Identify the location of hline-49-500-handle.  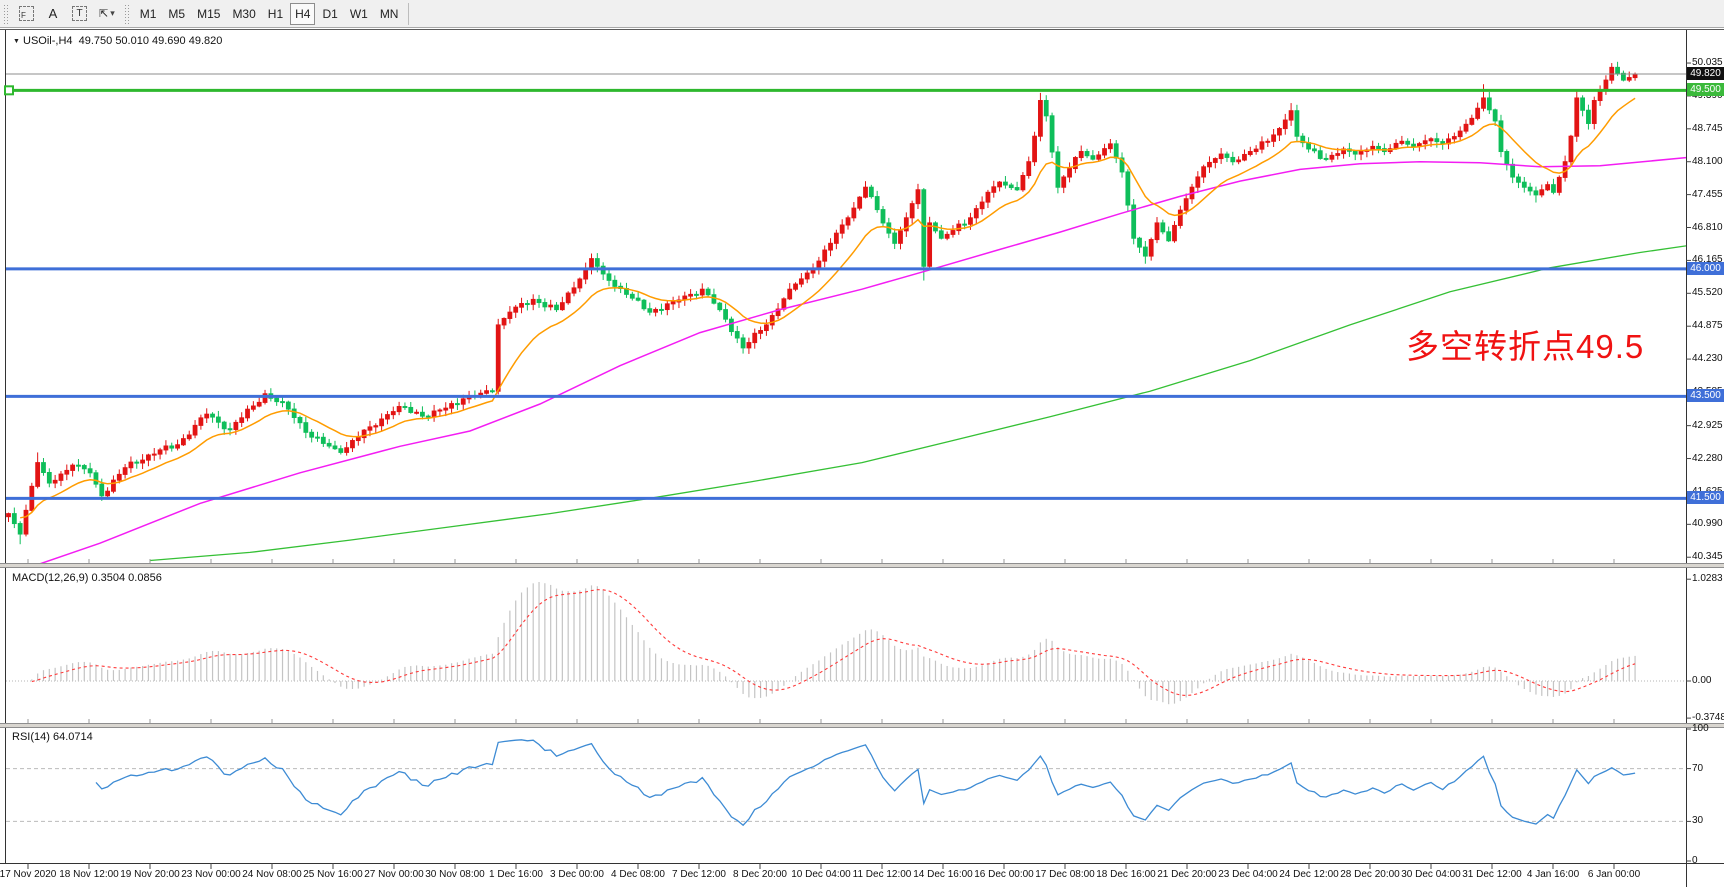
(9, 90).